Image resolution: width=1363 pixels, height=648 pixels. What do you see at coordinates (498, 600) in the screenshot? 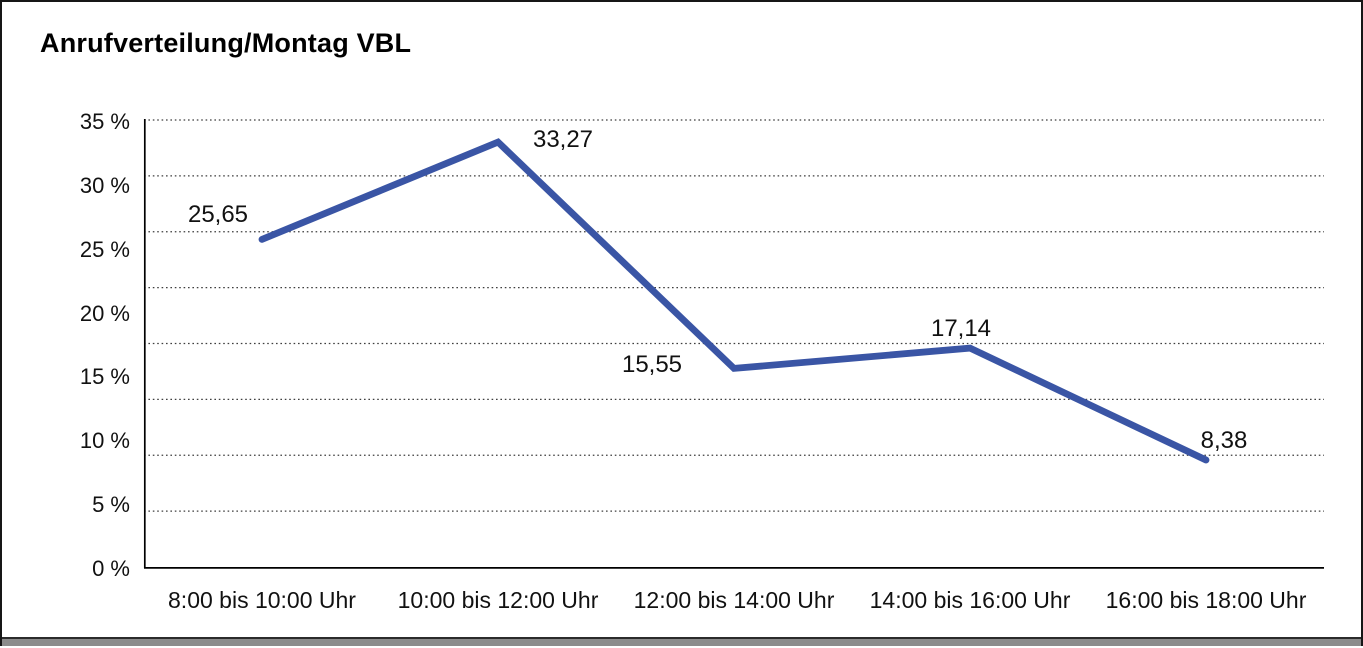
I see `x-axis-category-label: 10:00 bis 12:00 Uhr` at bounding box center [498, 600].